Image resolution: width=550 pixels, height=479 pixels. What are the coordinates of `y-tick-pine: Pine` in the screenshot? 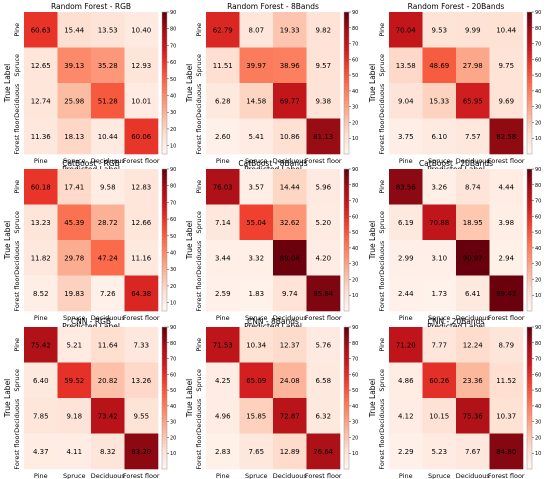 It's located at (17, 345).